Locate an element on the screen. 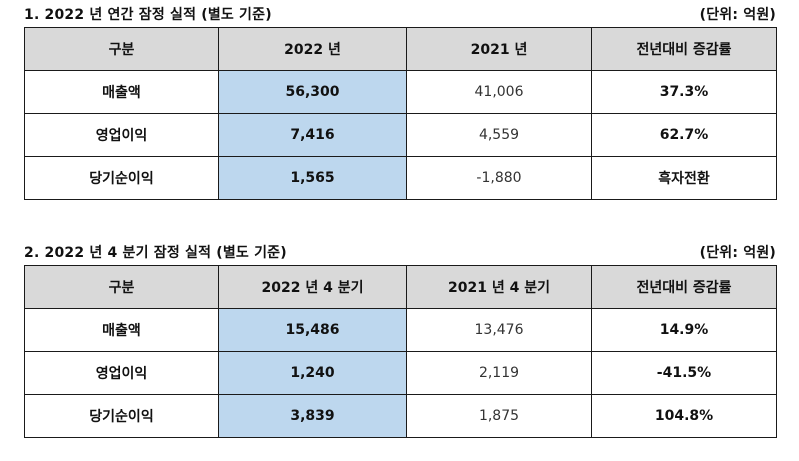 The height and width of the screenshot is (461, 799). change-value: 14.9% is located at coordinates (684, 330).